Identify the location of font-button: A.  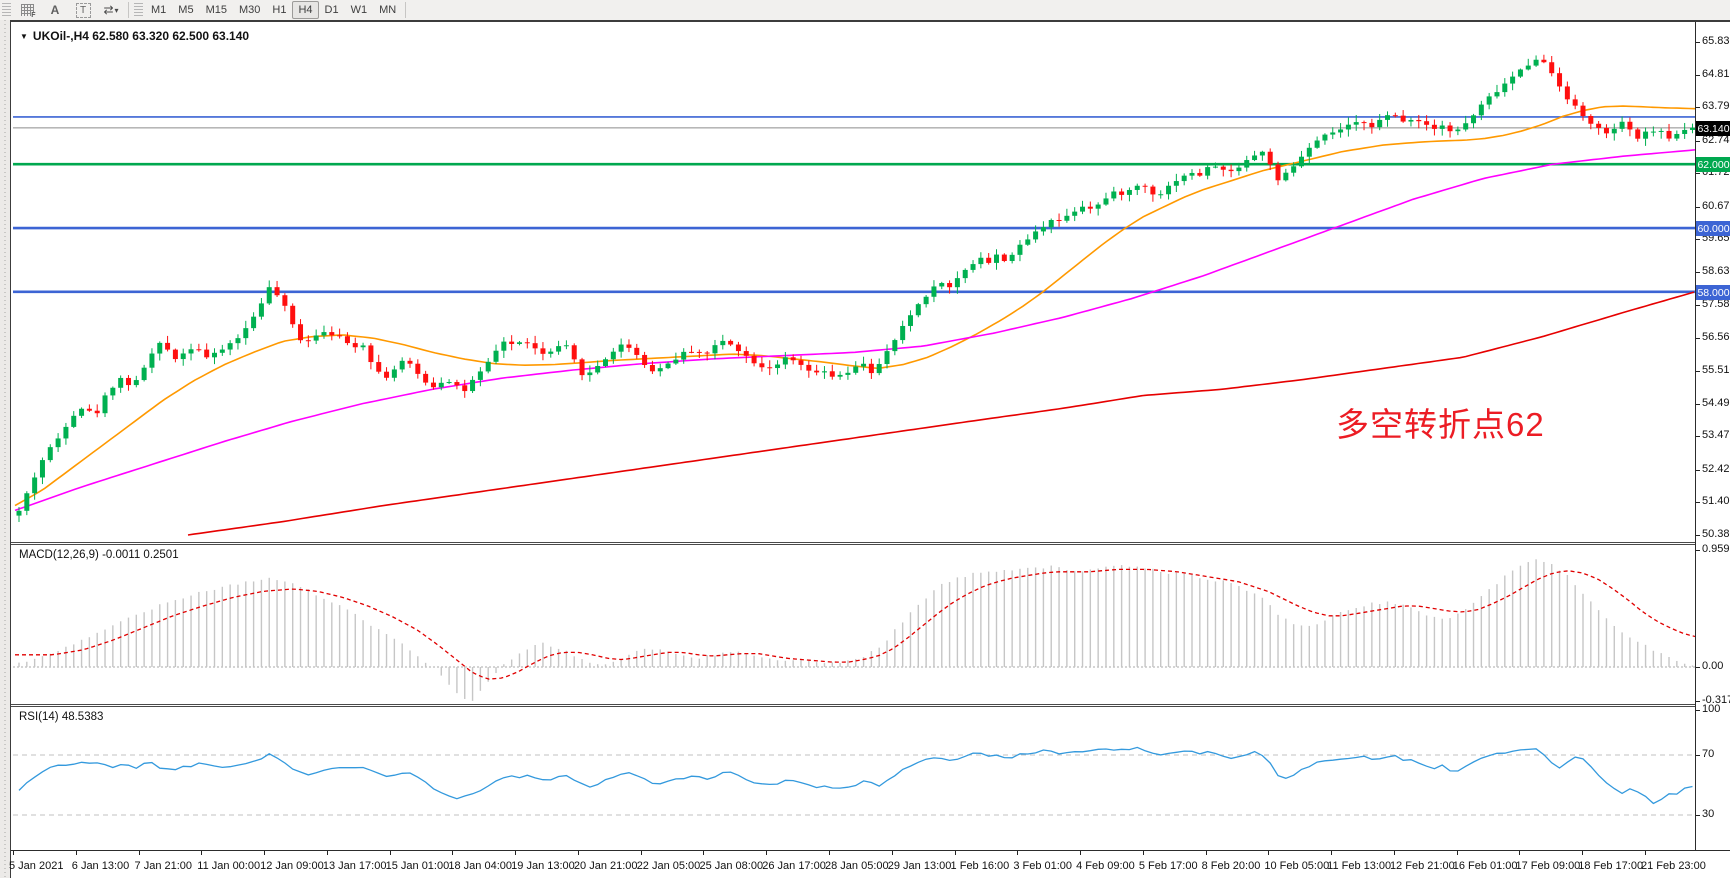
(55, 10).